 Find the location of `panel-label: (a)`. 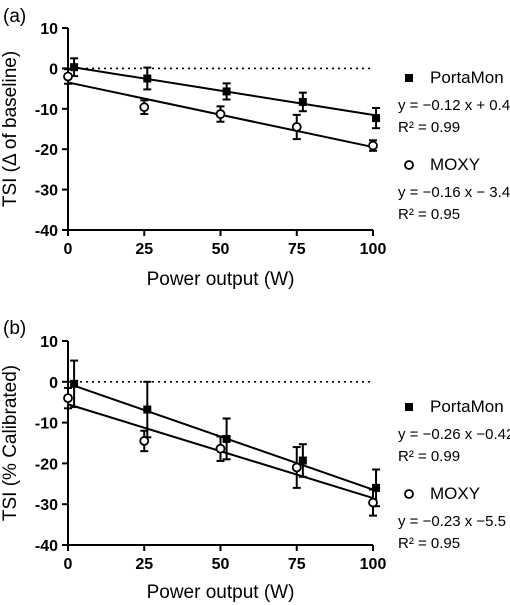

panel-label: (a) is located at coordinates (14, 16).